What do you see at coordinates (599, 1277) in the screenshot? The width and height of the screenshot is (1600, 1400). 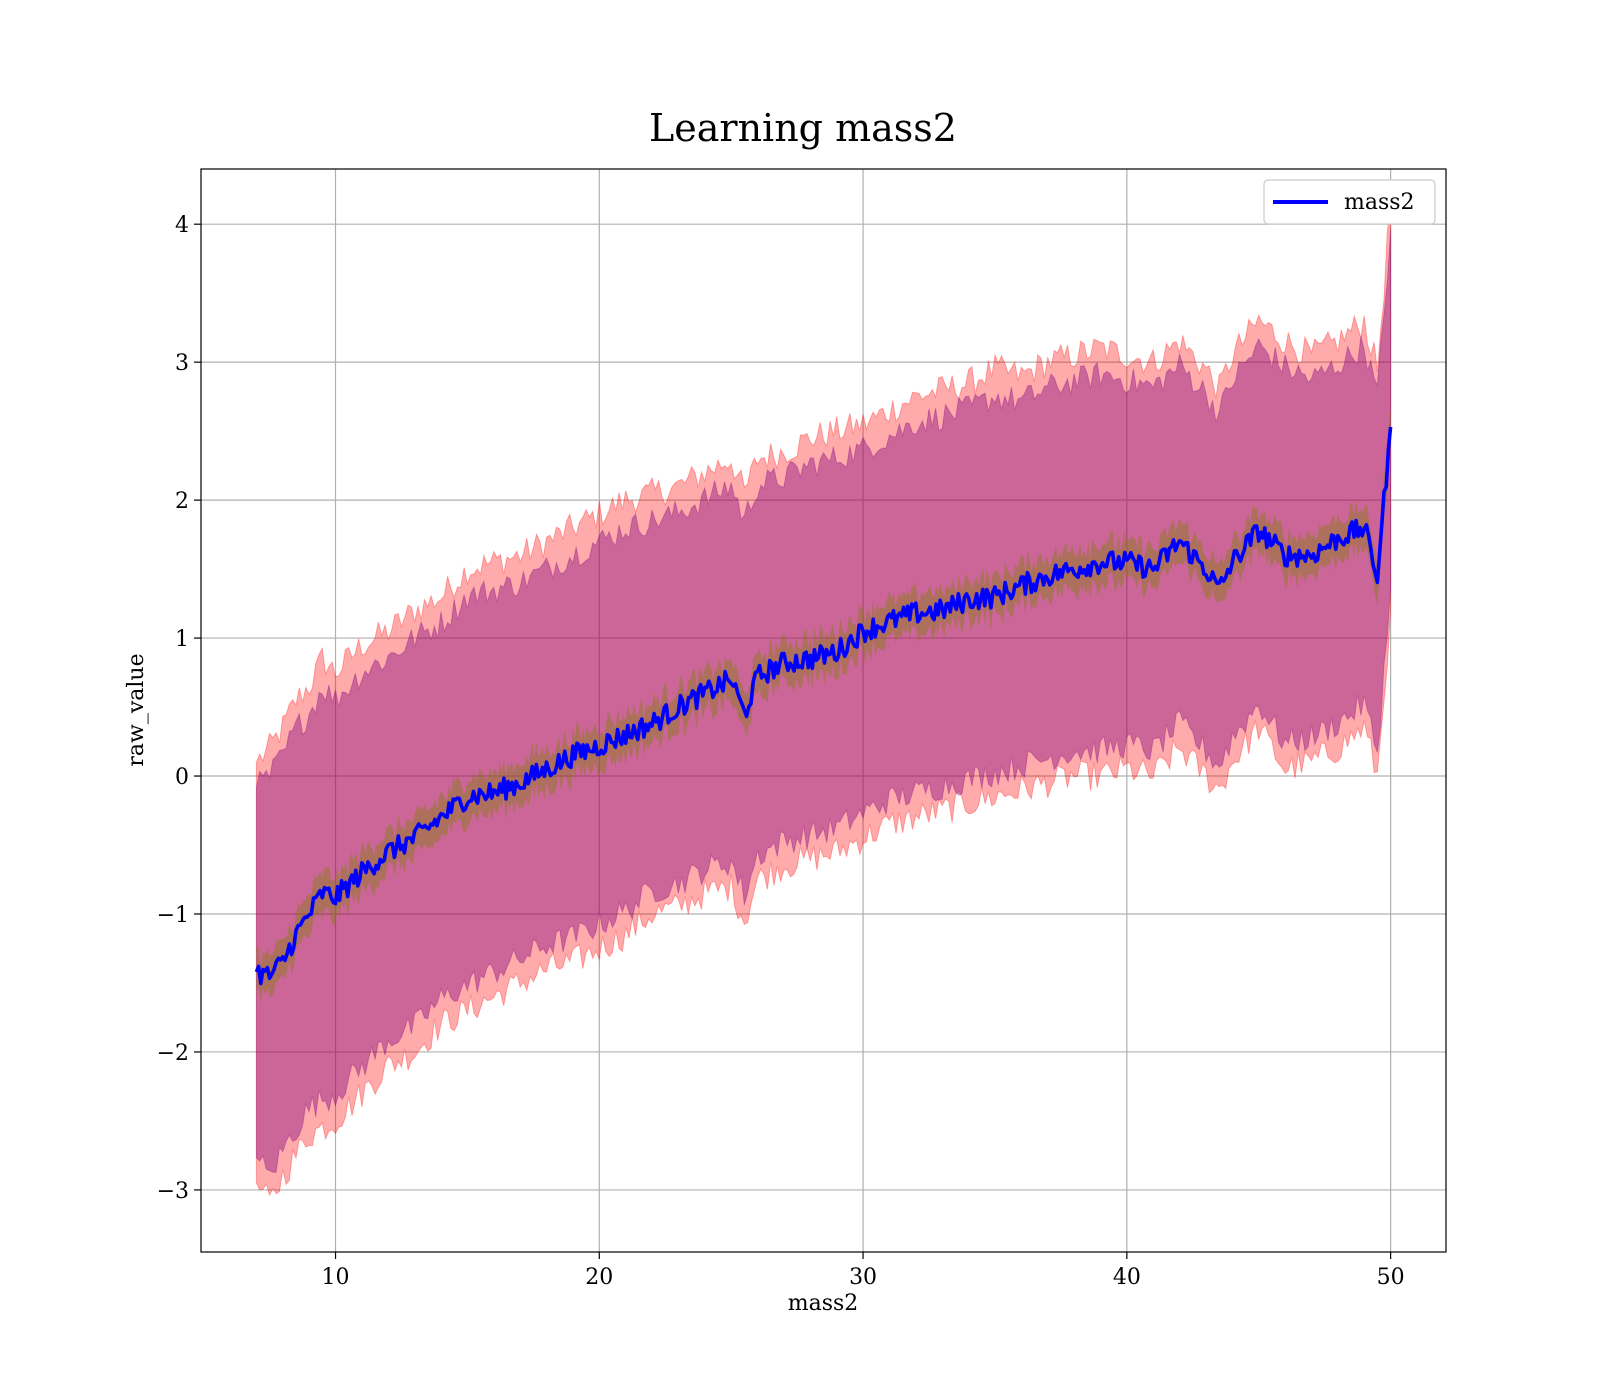 I see `x-tick-label-1: 20` at bounding box center [599, 1277].